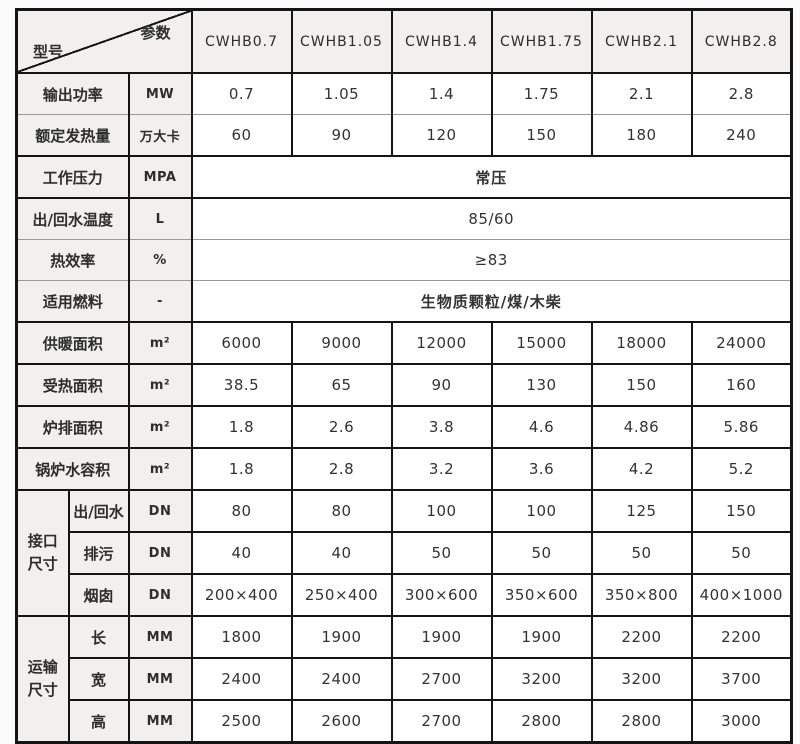  Describe the element at coordinates (442, 469) in the screenshot. I see `value-cell: 3.2` at that location.